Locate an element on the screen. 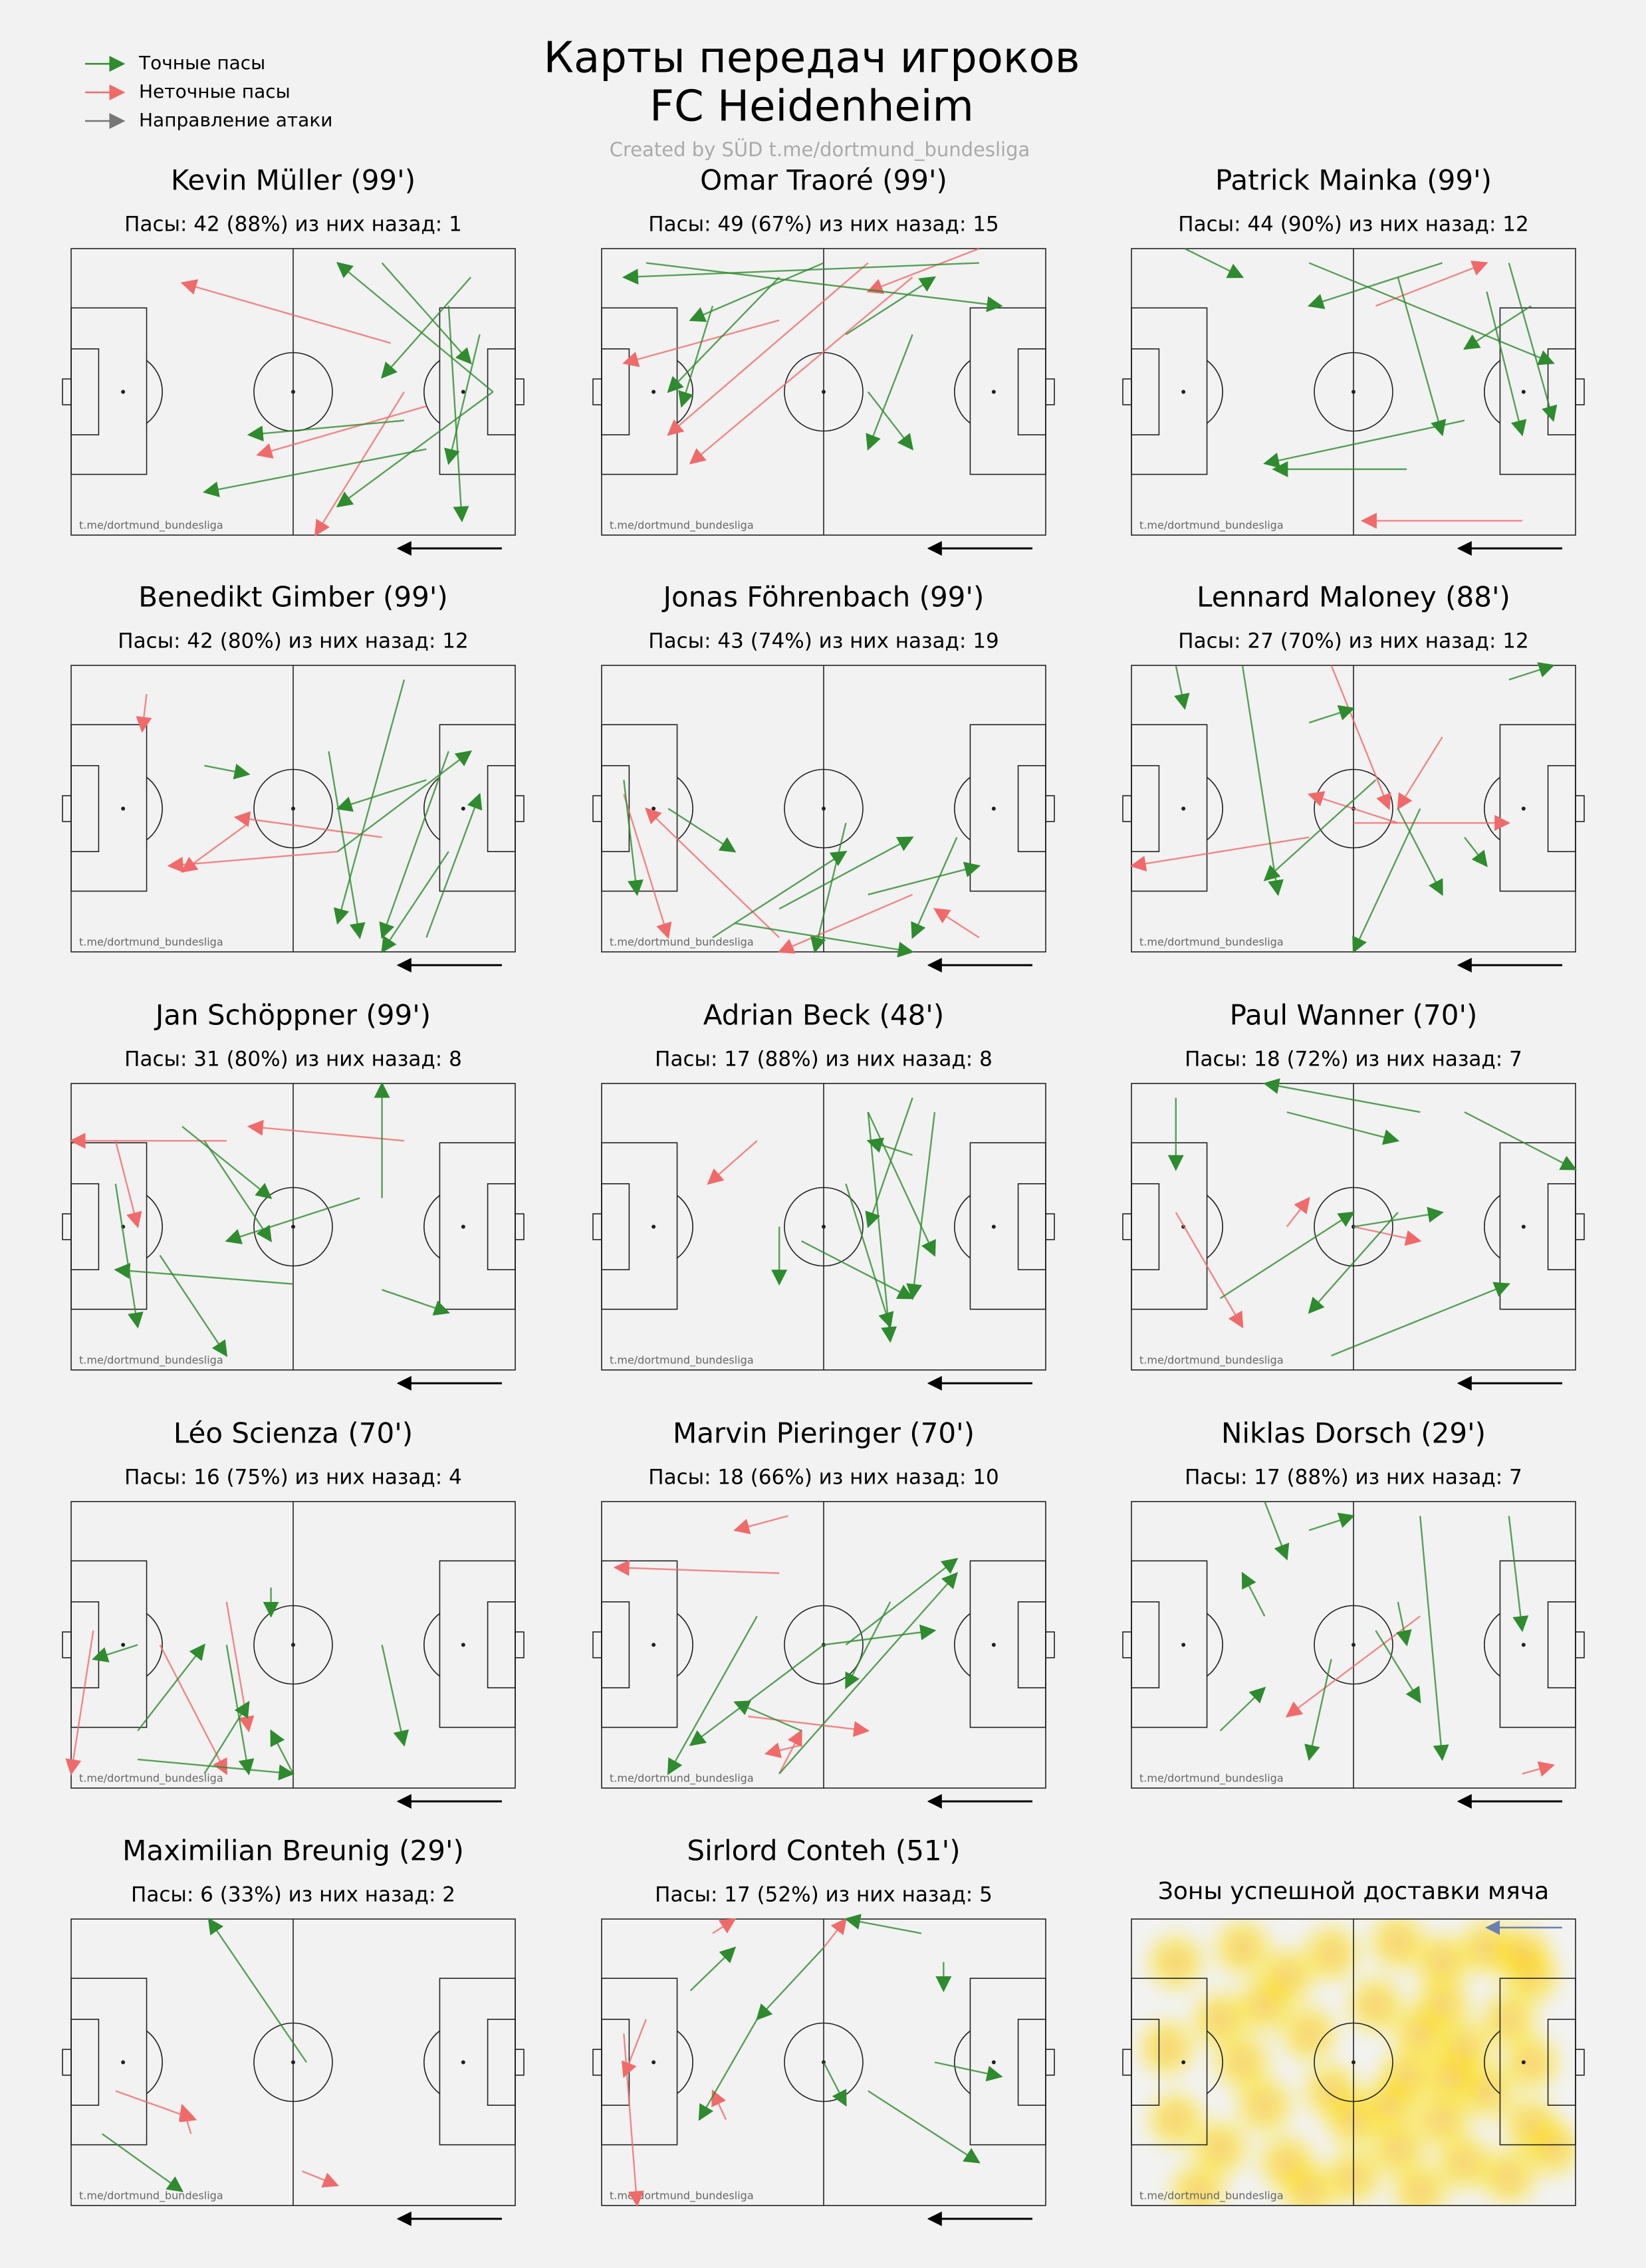 This screenshot has height=2268, width=1646. player-stats: Пасы: 17 (88%) из них назад: 8 is located at coordinates (824, 1060).